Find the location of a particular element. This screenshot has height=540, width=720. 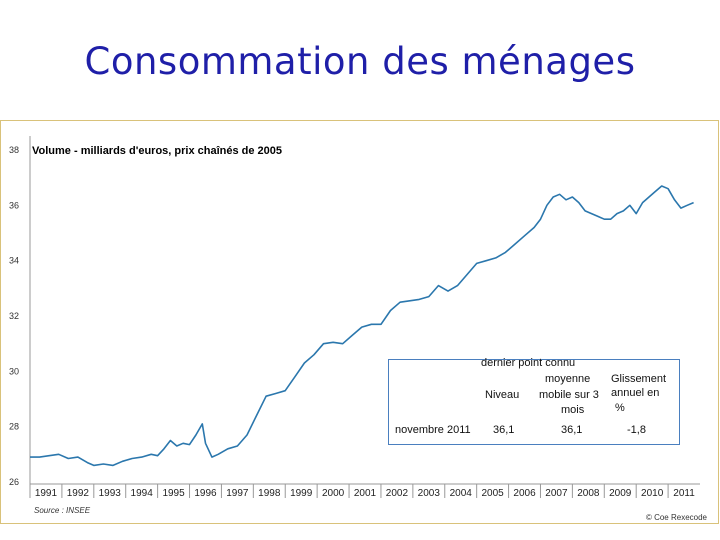

credit-note: © Coe Rexecode is located at coordinates (677, 517).